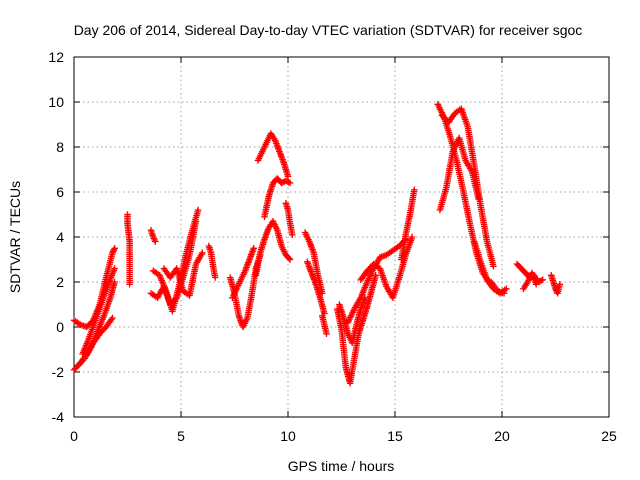 The height and width of the screenshot is (480, 640). I want to click on y-tick-label: -4, so click(58, 417).